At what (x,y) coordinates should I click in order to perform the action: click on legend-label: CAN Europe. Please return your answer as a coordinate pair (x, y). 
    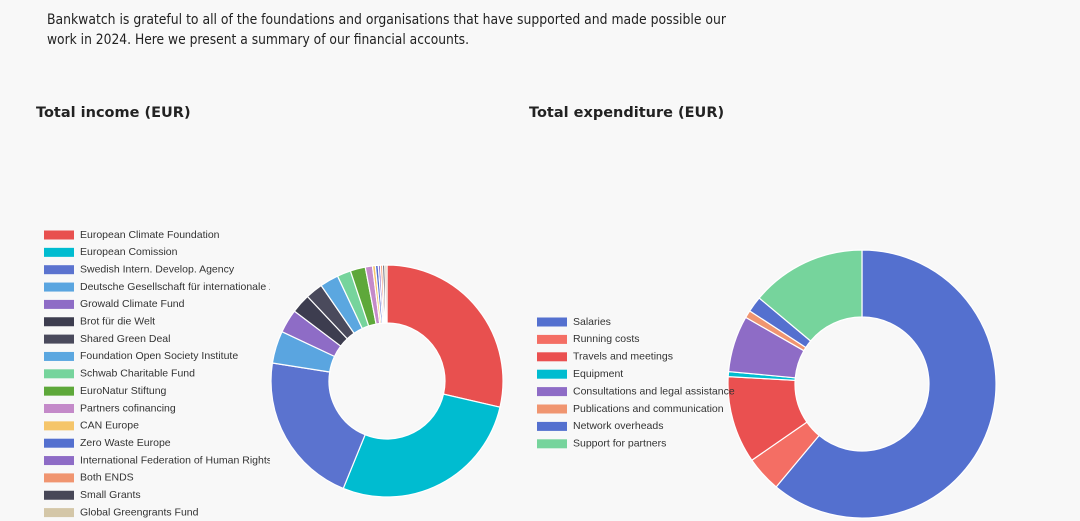
    Looking at the image, I should click on (109, 426).